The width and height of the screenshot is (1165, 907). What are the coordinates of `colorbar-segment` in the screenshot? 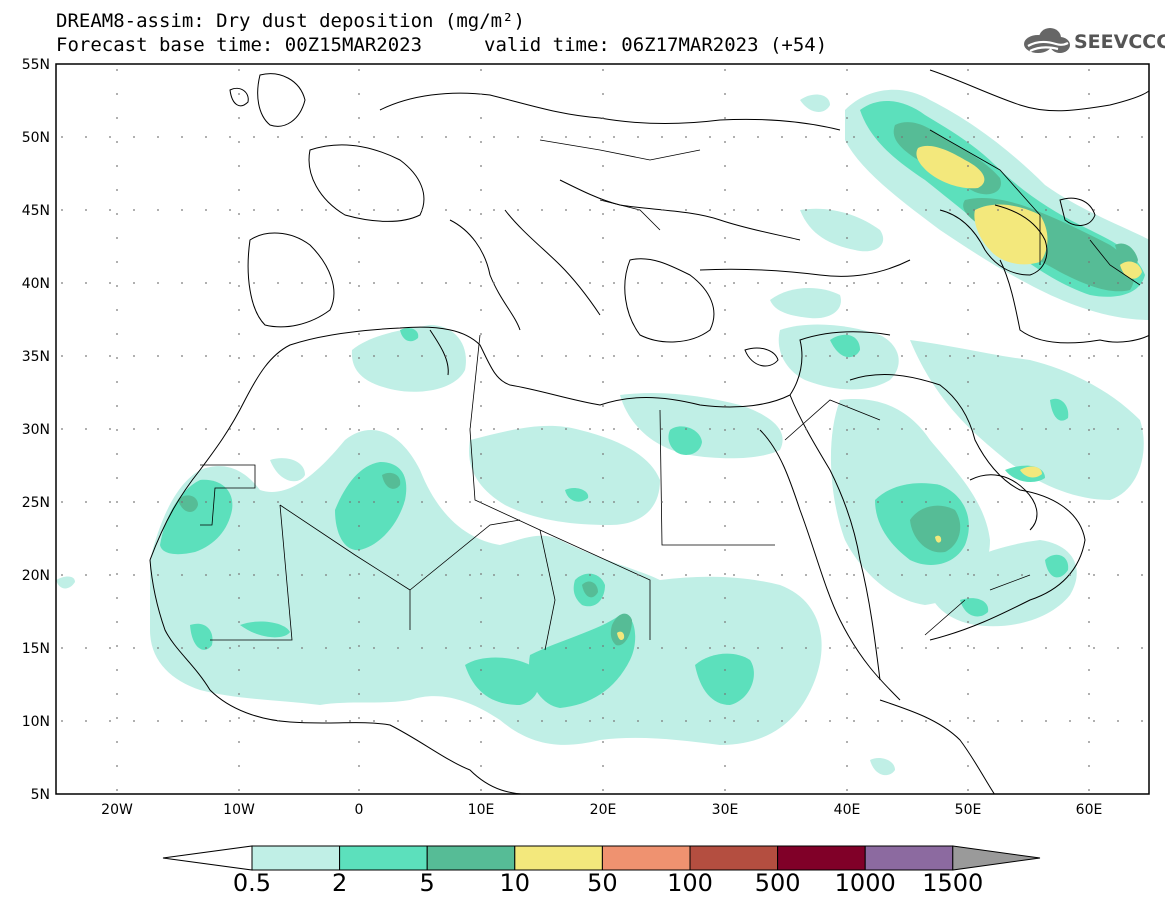 It's located at (296, 858).